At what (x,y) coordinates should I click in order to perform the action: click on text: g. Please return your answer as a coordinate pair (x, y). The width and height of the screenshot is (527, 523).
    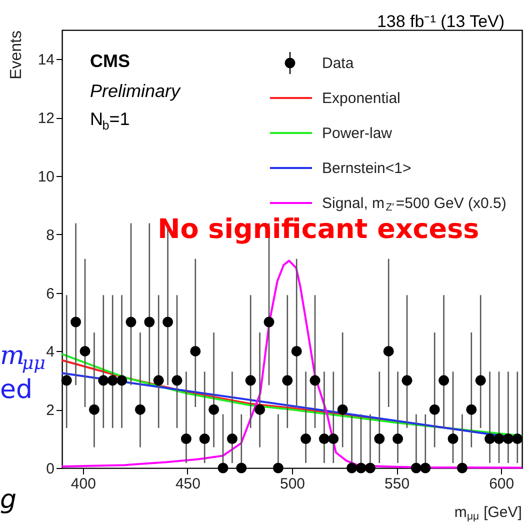
    Looking at the image, I should click on (8, 500).